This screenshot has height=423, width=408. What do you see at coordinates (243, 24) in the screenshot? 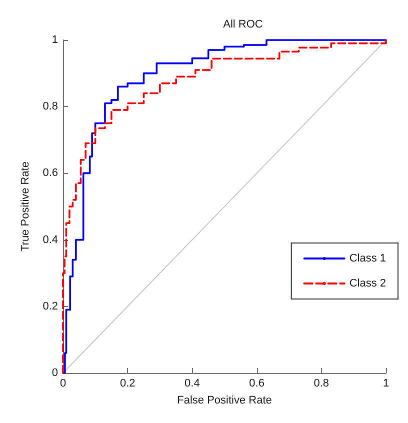
I see `chart-title: All ROC` at bounding box center [243, 24].